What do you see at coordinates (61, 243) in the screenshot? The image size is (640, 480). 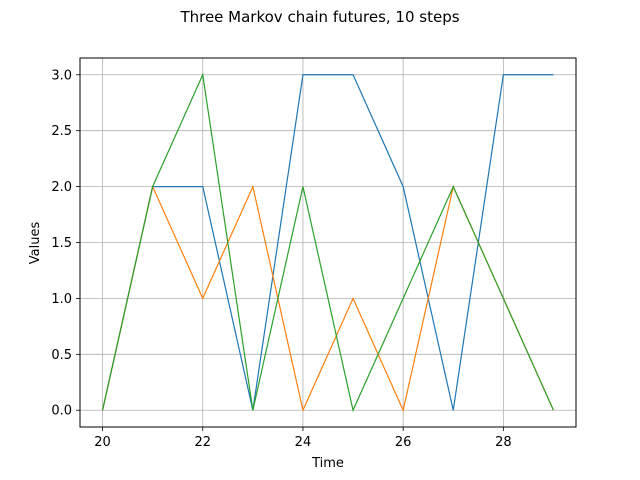 I see `y-tick-label: 1.5` at bounding box center [61, 243].